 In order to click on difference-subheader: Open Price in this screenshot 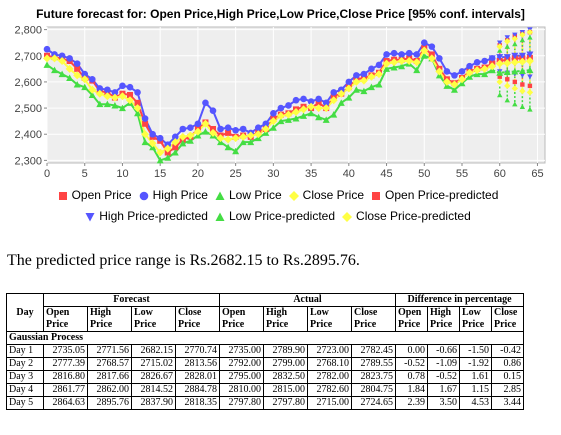, I will do `click(411, 319)`.